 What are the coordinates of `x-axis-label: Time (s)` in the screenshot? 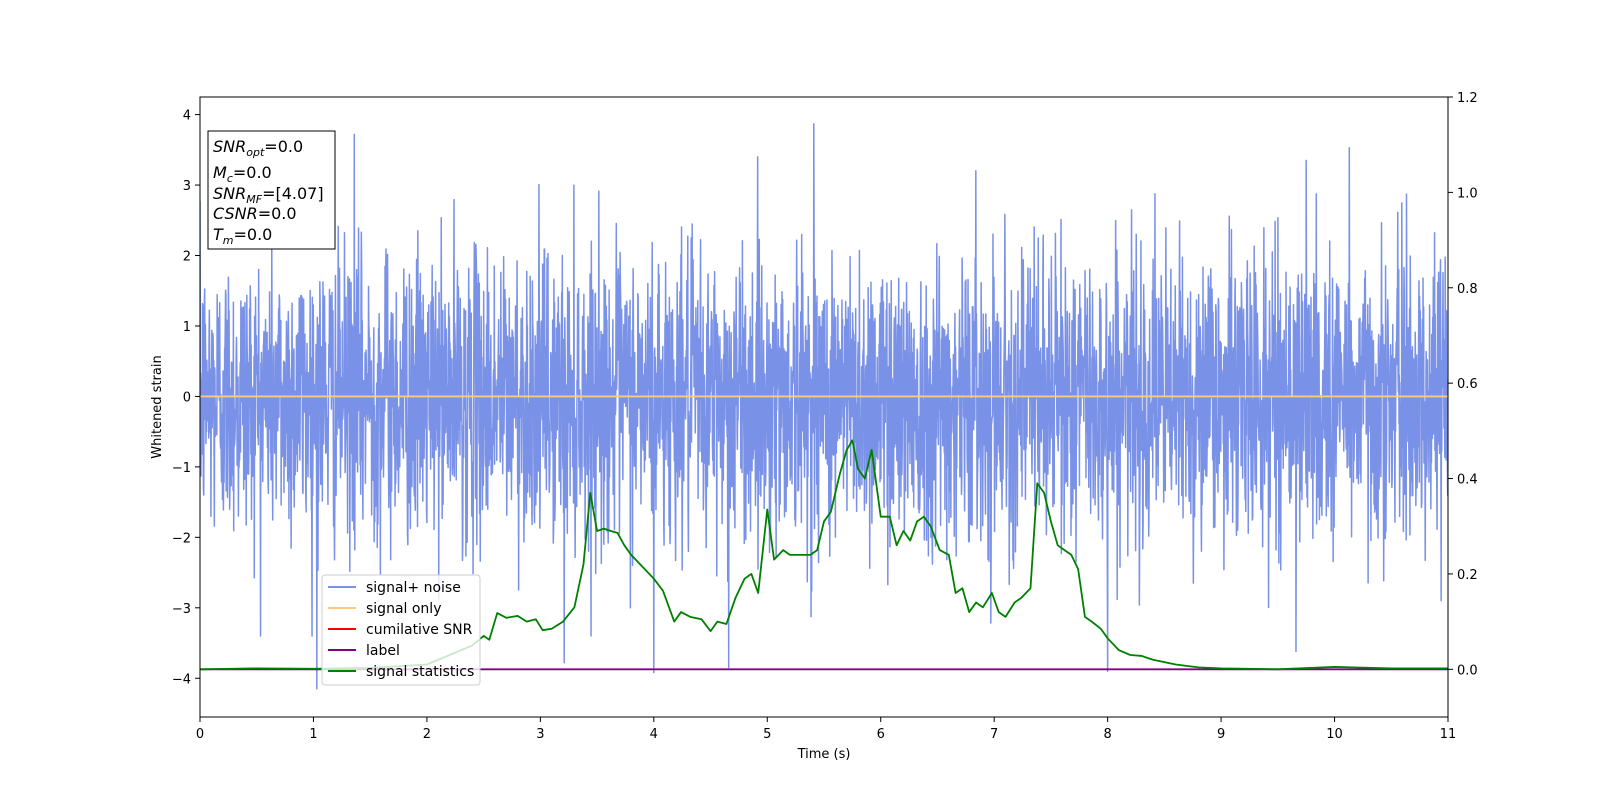 It's located at (824, 754).